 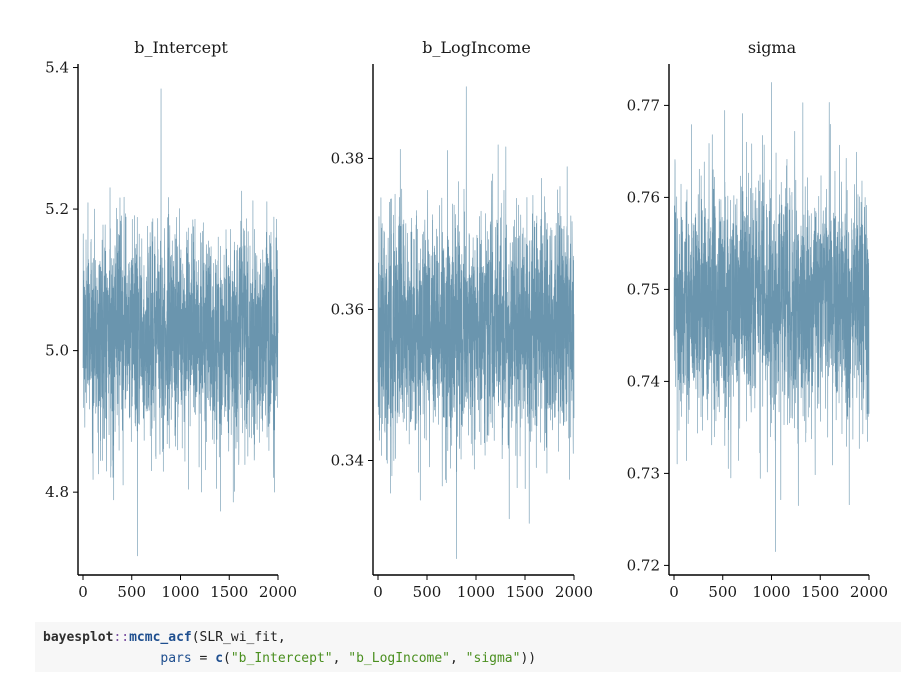 What do you see at coordinates (347, 309) in the screenshot?
I see `y-tick-label: 0.36` at bounding box center [347, 309].